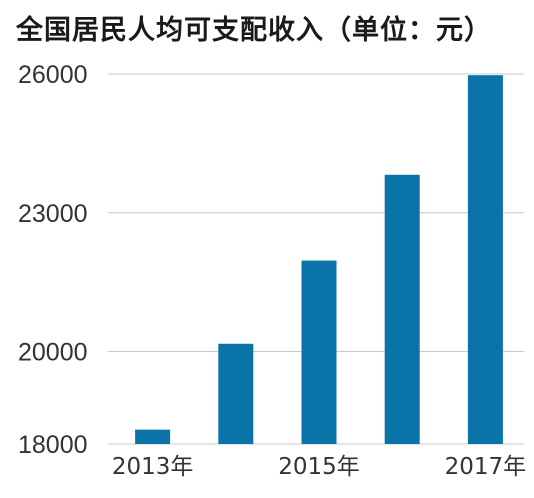  Describe the element at coordinates (254, 30) in the screenshot. I see `chart-title: 全国居民人均可支配收入（单位：元）` at that location.